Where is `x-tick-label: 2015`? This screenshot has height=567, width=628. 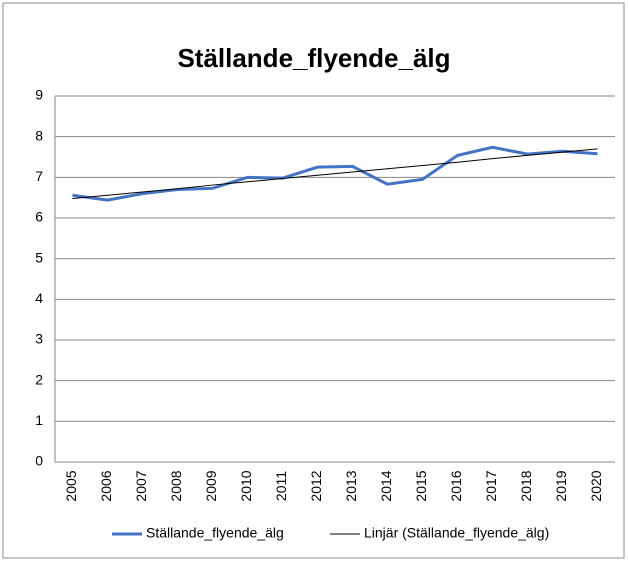
x-tick-label: 2015 is located at coordinates (421, 485).